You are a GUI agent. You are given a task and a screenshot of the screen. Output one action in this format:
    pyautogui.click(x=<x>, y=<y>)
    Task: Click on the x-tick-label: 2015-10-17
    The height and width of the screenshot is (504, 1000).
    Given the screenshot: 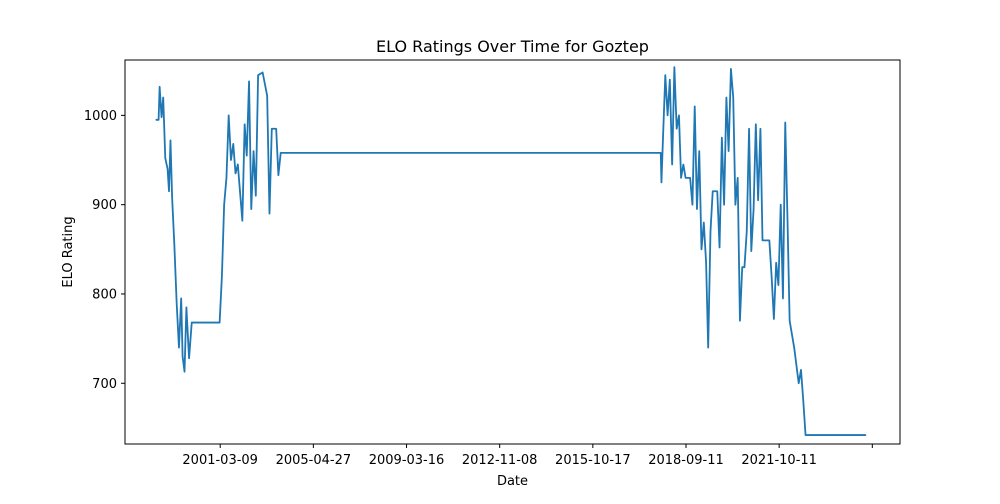 What is the action you would take?
    pyautogui.click(x=593, y=460)
    